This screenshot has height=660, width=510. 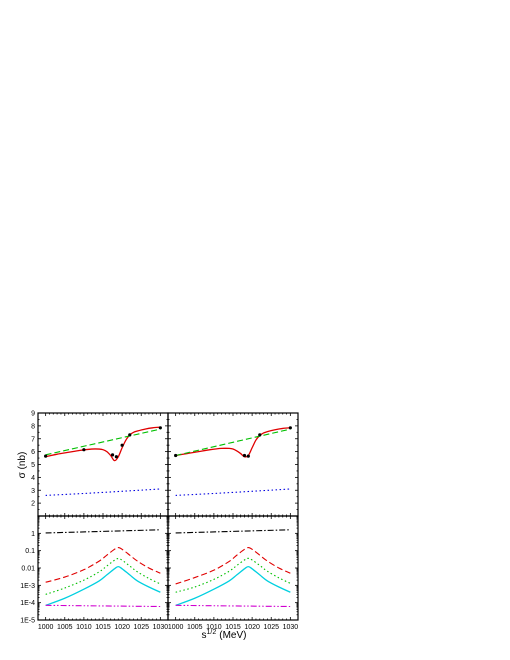 I want to click on x-axis-label: s1/2 (MeV), so click(x=224, y=635).